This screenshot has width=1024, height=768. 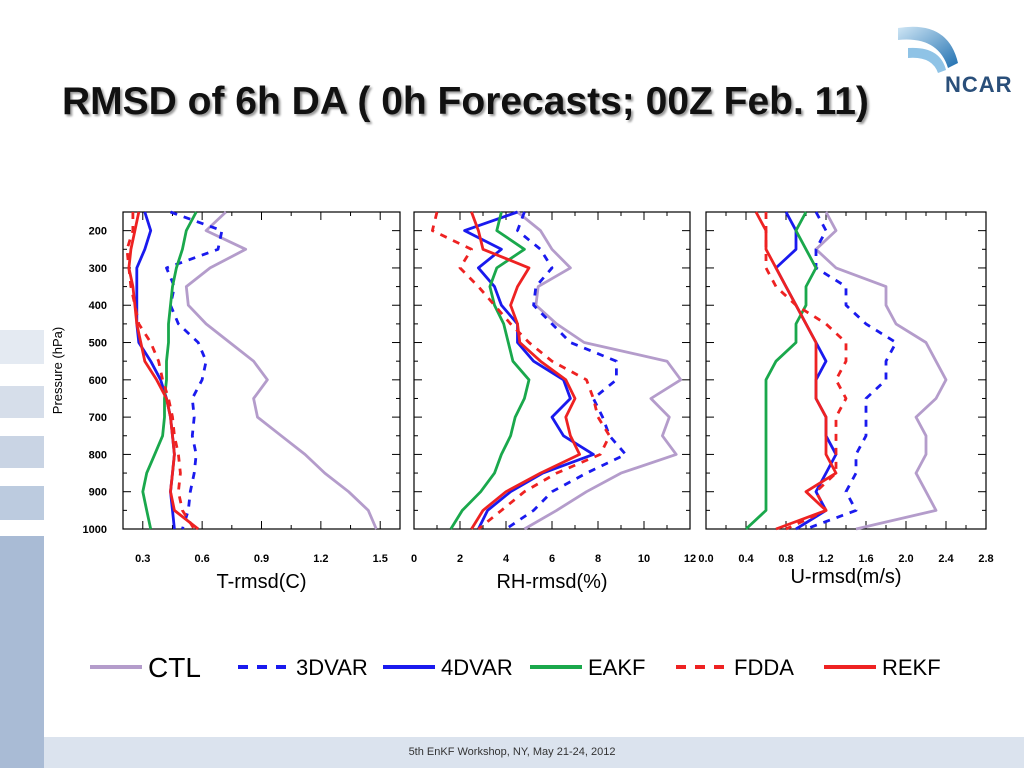 What do you see at coordinates (806, 371) in the screenshot?
I see `series-line-4dvar` at bounding box center [806, 371].